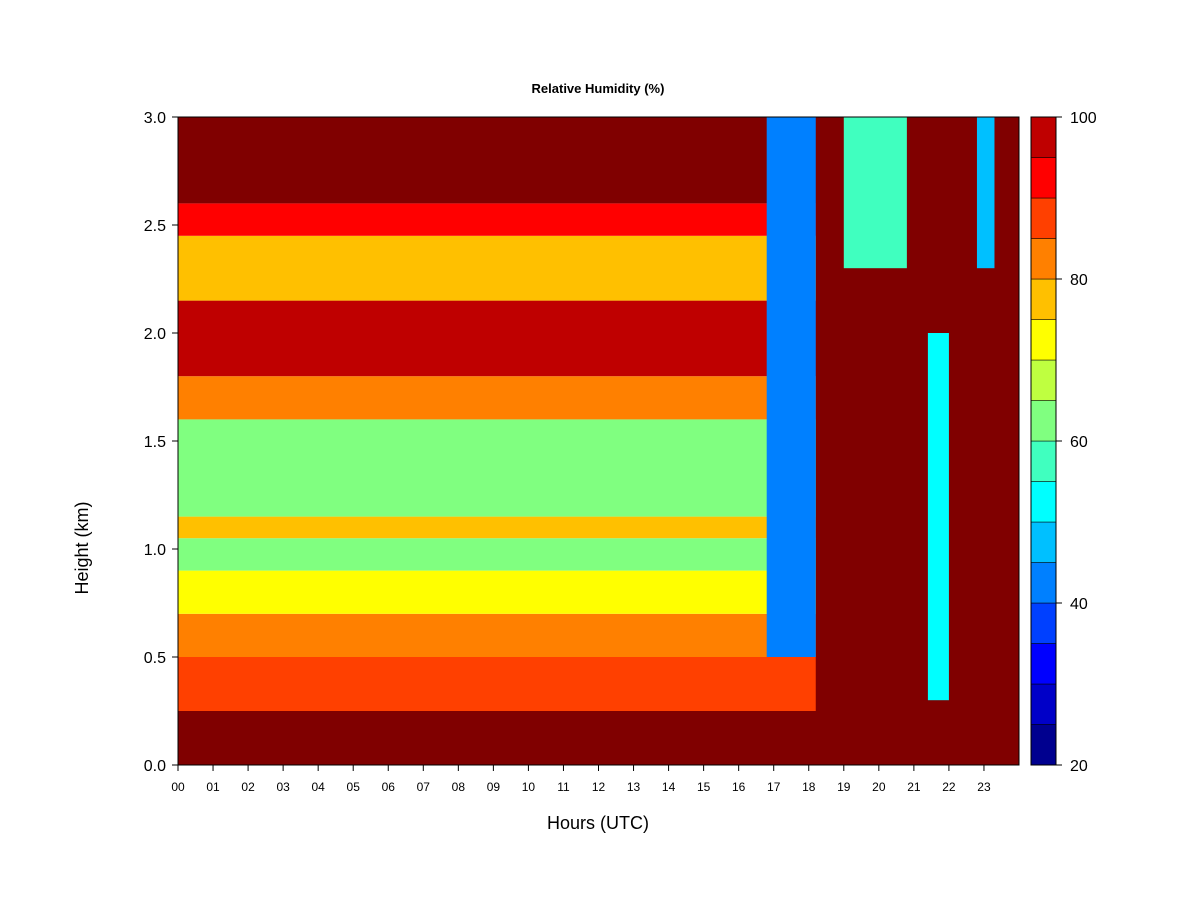 Image resolution: width=1200 pixels, height=900 pixels. What do you see at coordinates (155, 442) in the screenshot?
I see `y-tick-label: 1.5` at bounding box center [155, 442].